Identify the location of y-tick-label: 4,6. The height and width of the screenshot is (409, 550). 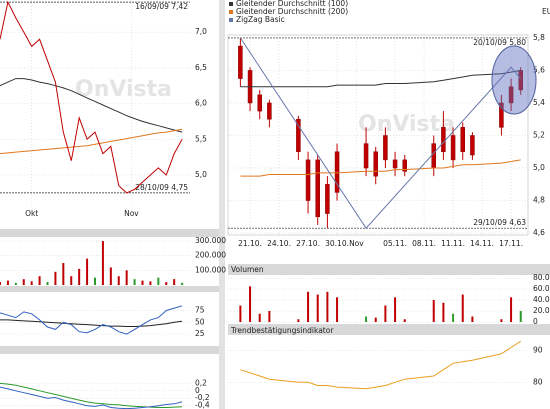
(539, 232).